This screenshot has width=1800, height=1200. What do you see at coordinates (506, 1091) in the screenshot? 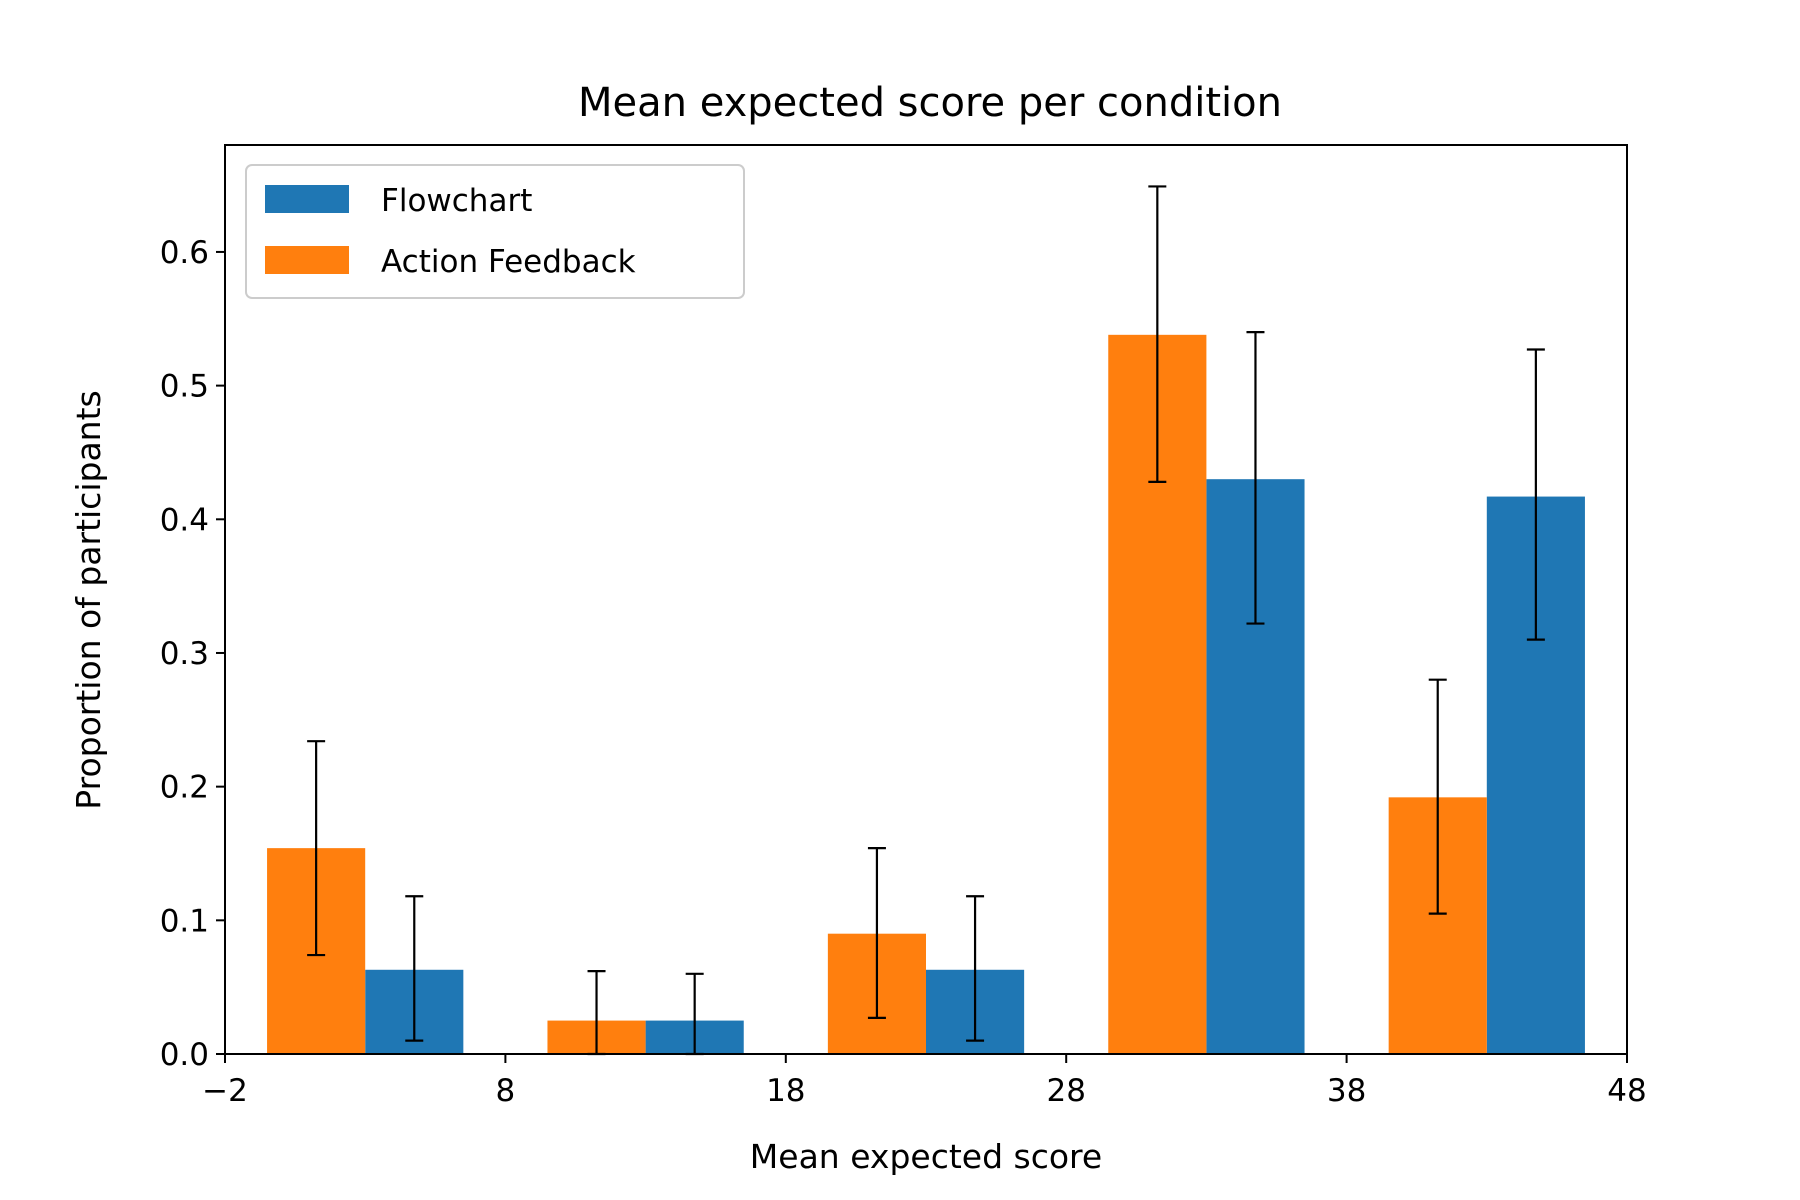
I see `x-tick-label-1: 8` at bounding box center [506, 1091].